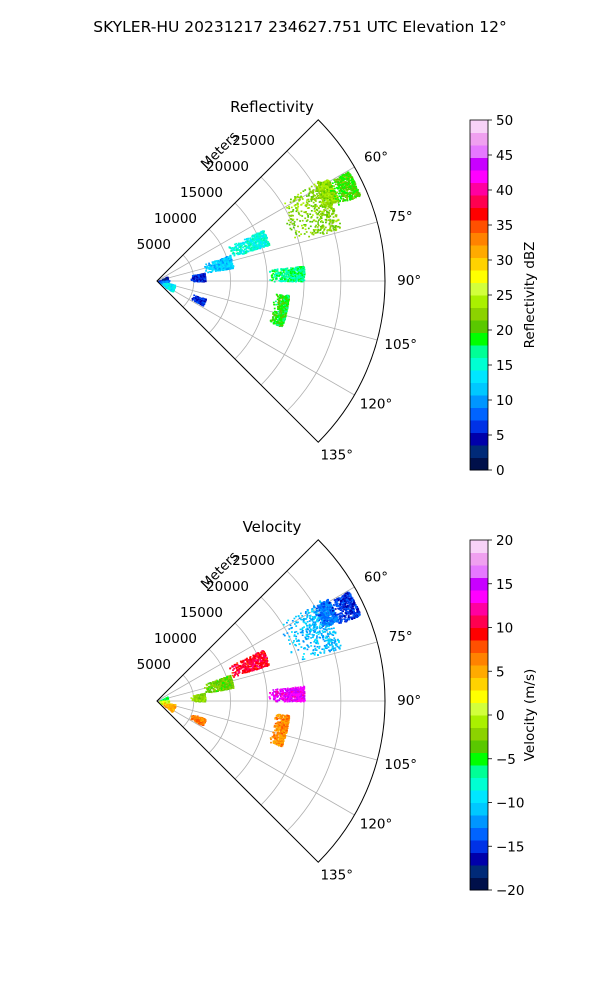 Image resolution: width=600 pixels, height=1000 pixels. I want to click on sector-outline, so click(271, 281).